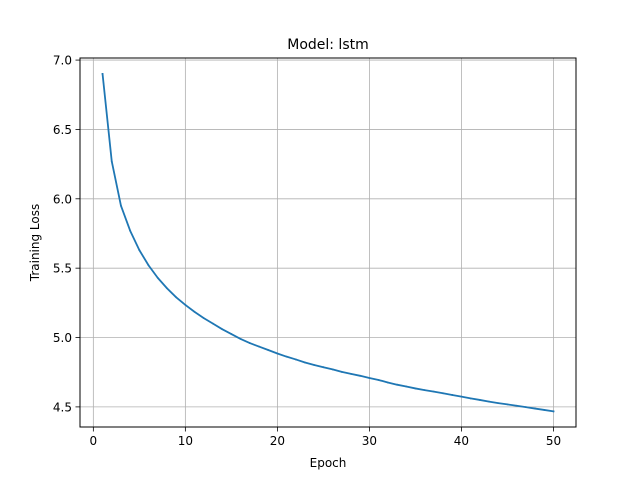  Describe the element at coordinates (461, 441) in the screenshot. I see `x-tick-label: 40` at that location.